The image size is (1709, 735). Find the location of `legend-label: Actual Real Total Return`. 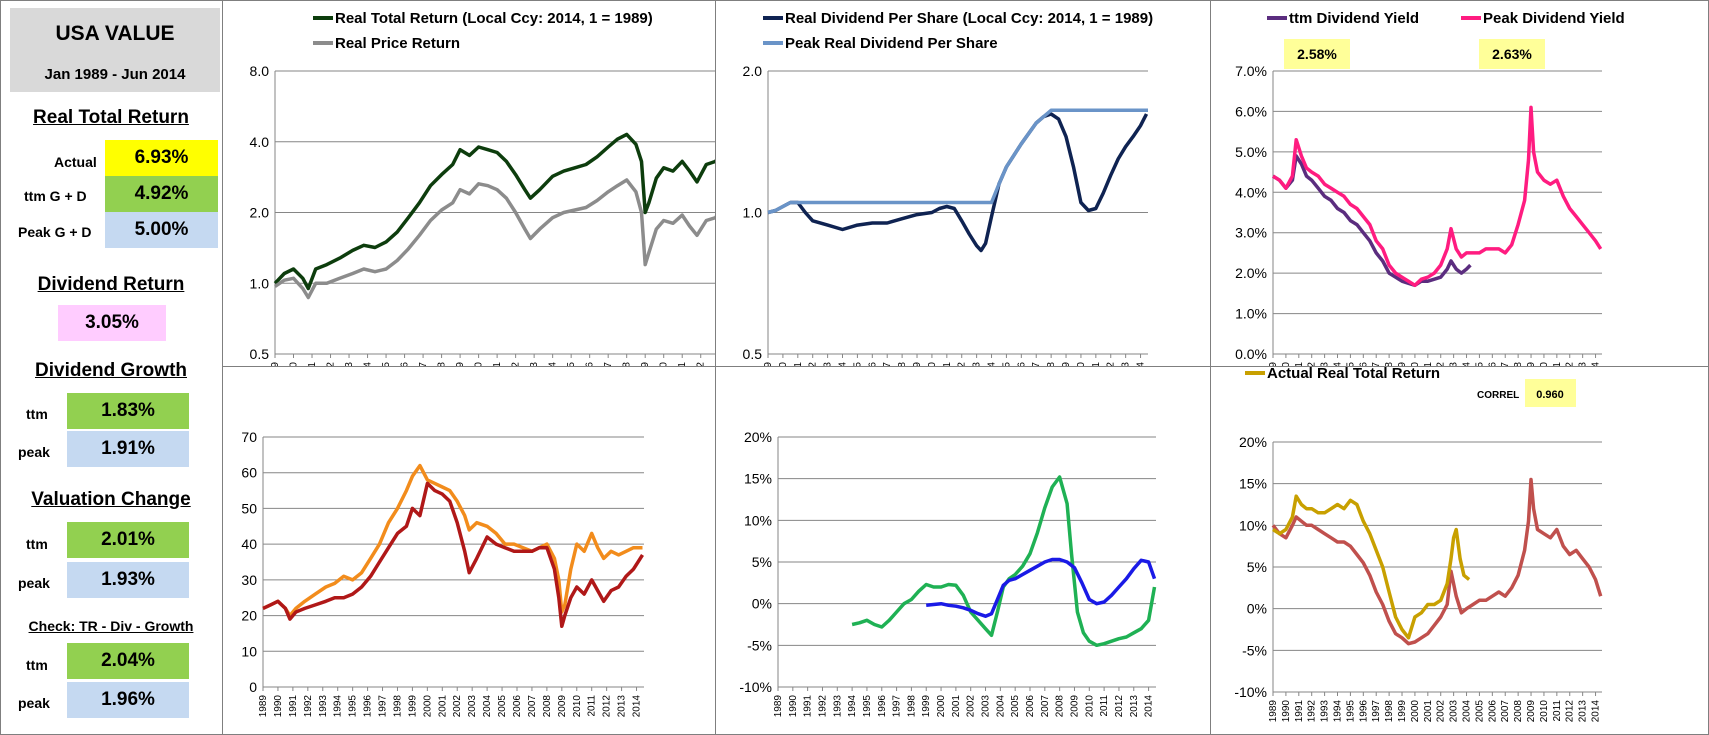

legend-label: Actual Real Total Return is located at coordinates (1353, 374).